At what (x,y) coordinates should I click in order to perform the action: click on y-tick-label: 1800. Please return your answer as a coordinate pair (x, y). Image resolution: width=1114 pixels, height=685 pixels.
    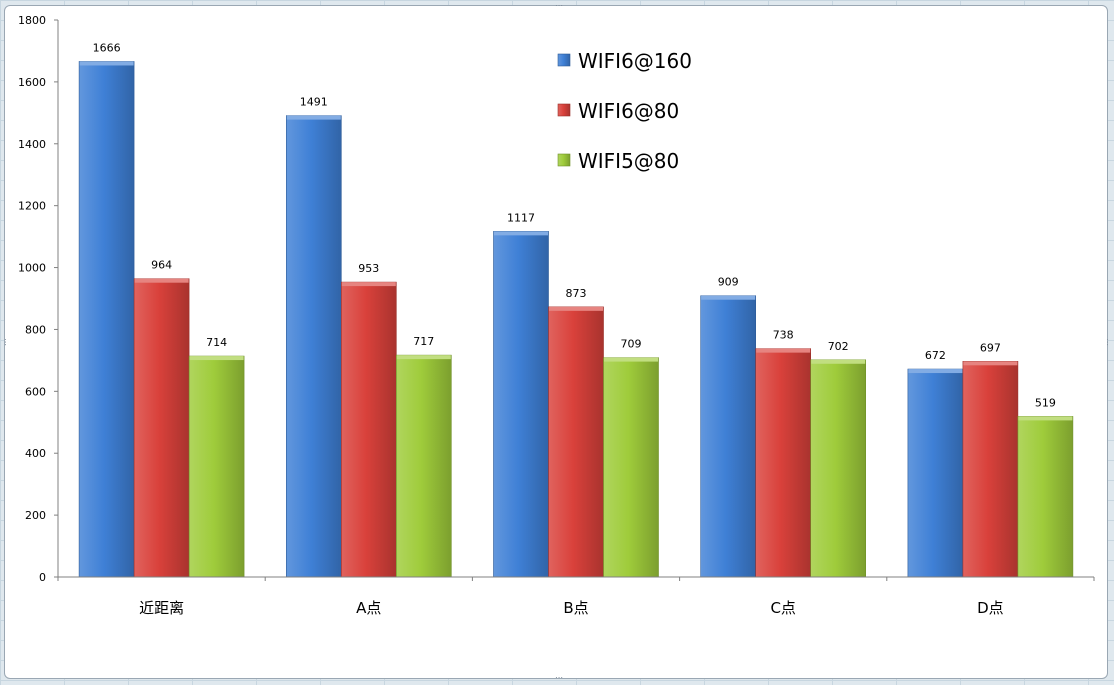
    Looking at the image, I should click on (32, 20).